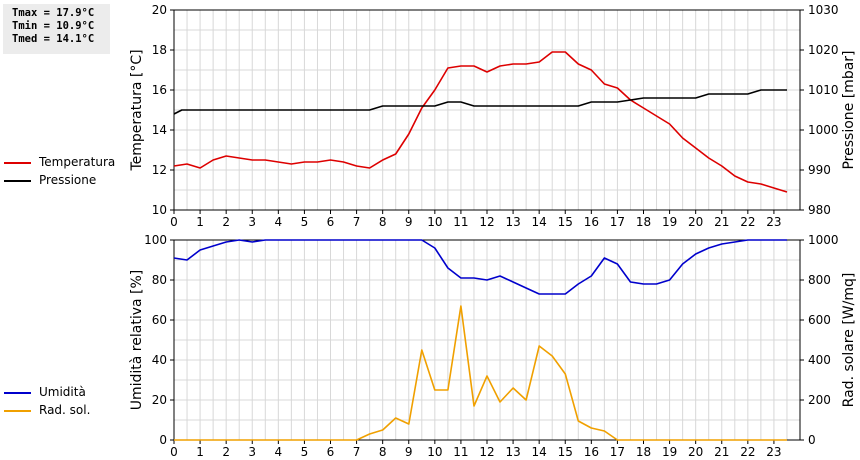  I want to click on y2-tick-label: 800, so click(819, 280).